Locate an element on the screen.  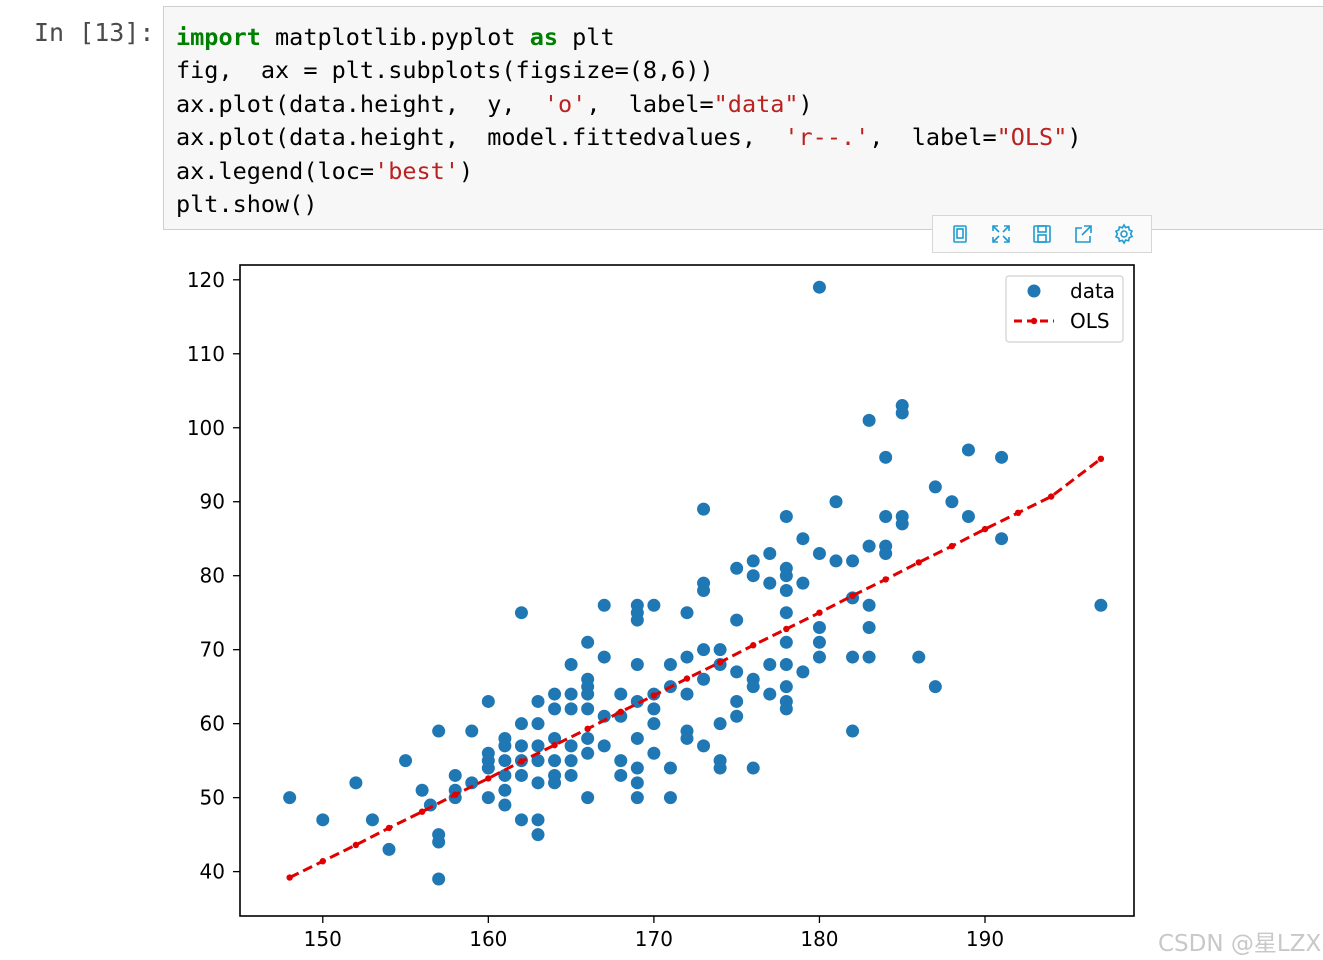
output-toolbar is located at coordinates (1042, 234).